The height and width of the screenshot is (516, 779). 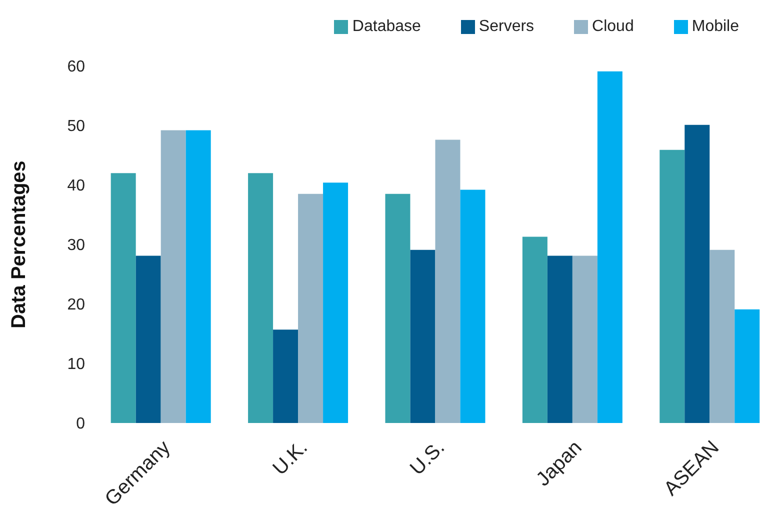 What do you see at coordinates (76, 245) in the screenshot?
I see `y-tick-label: 30` at bounding box center [76, 245].